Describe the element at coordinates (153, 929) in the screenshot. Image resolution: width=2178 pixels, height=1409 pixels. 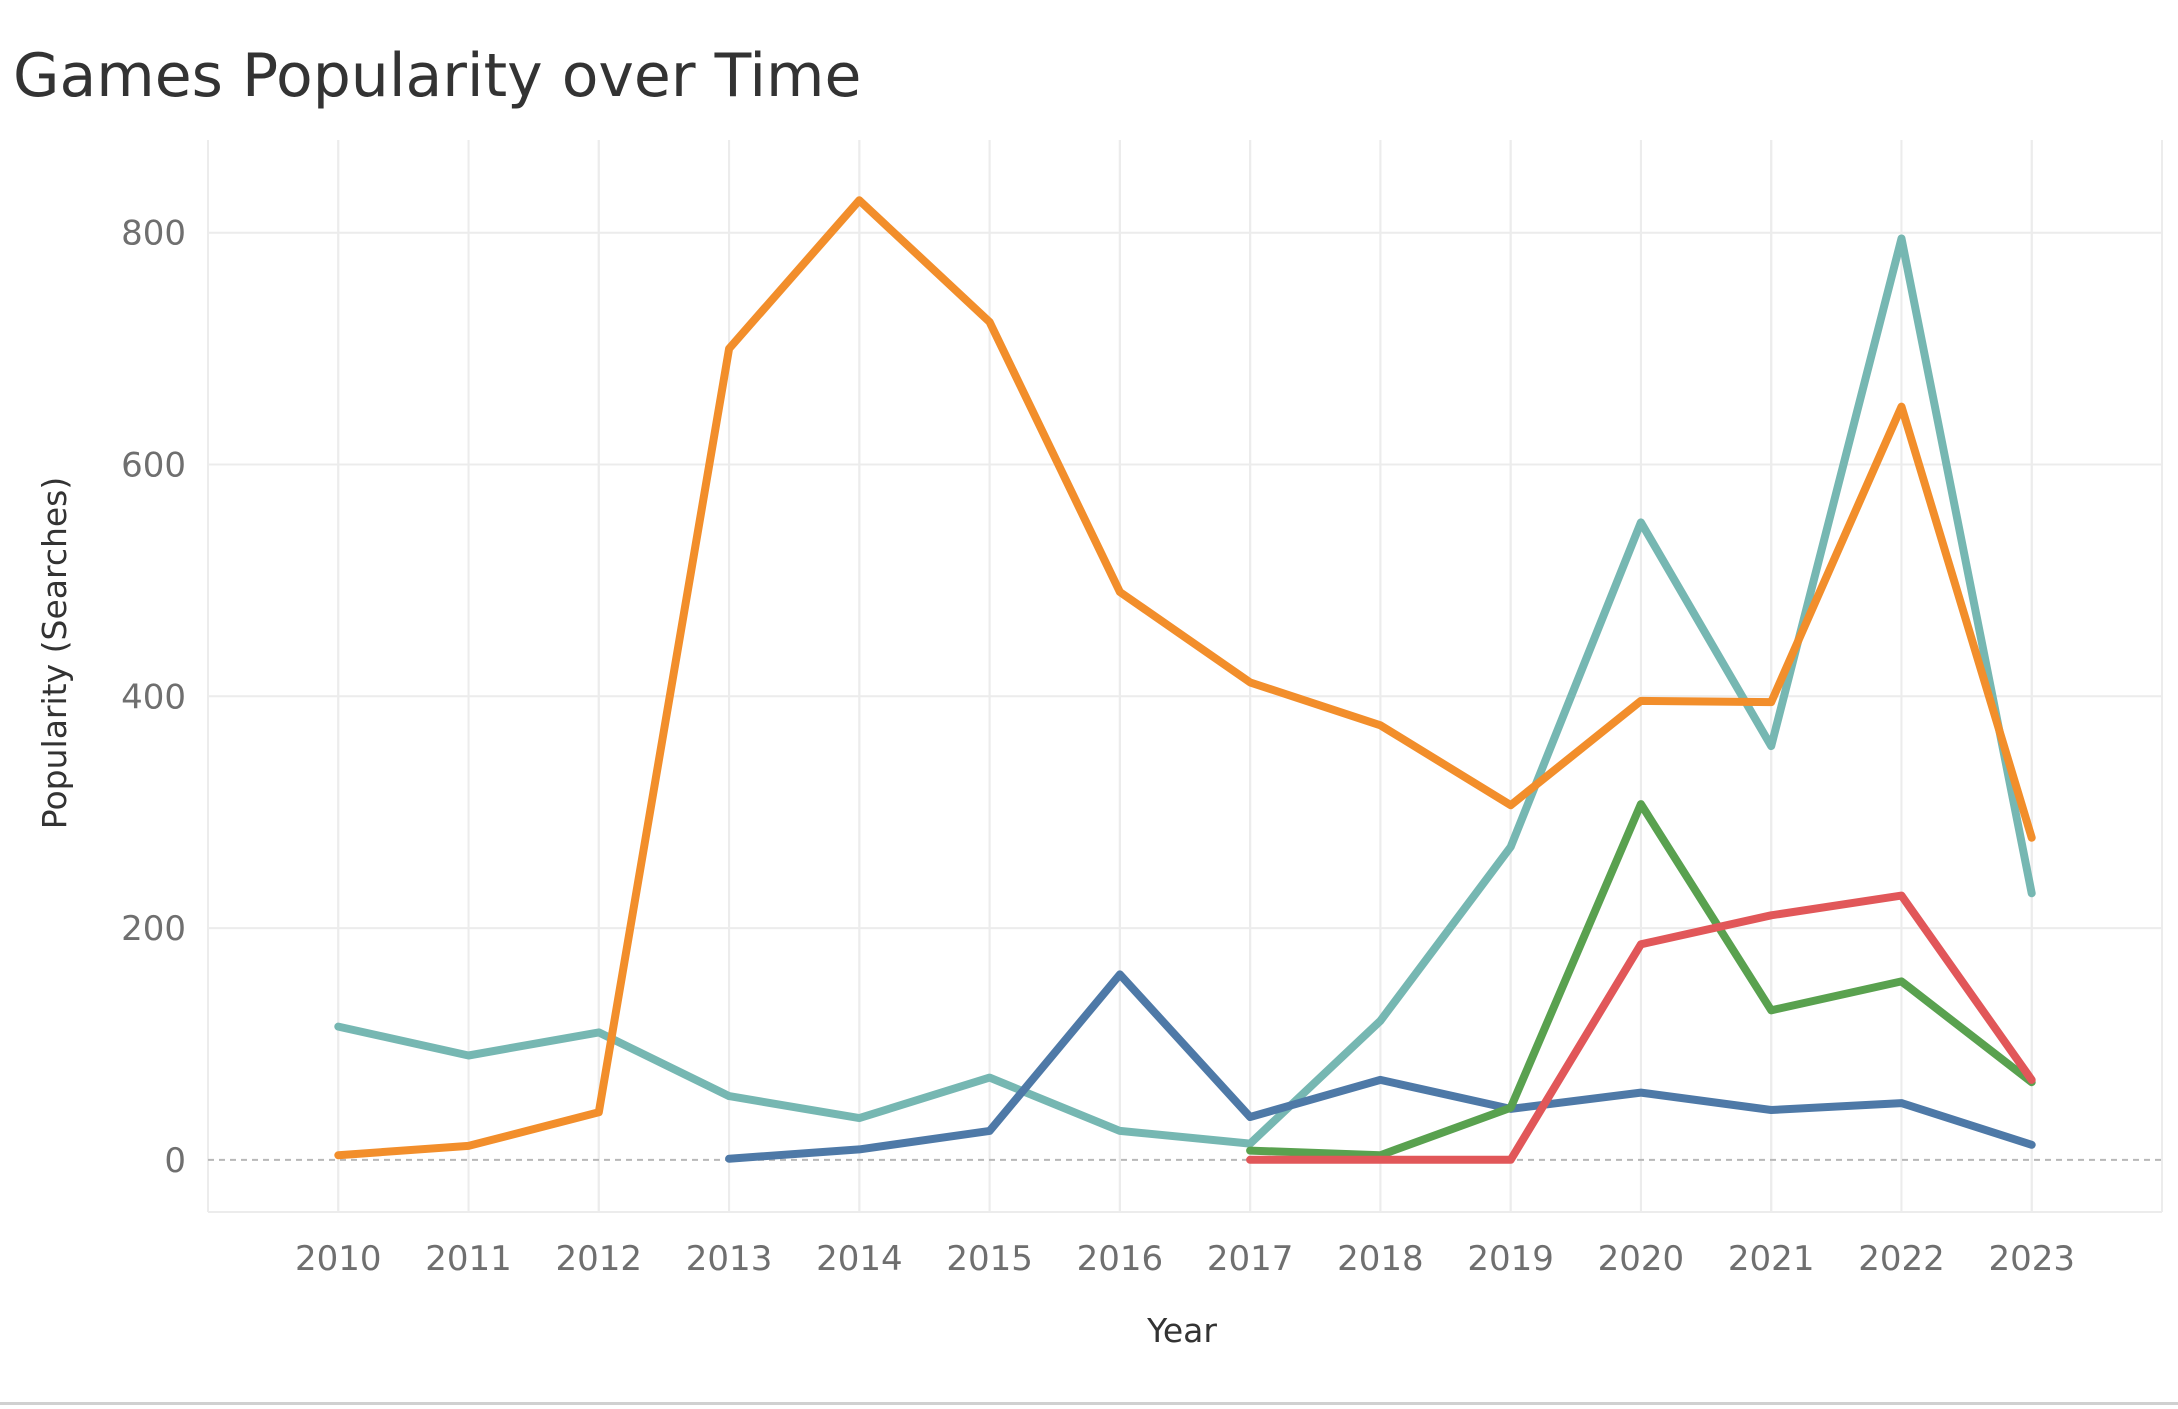
I see `y-tick-label: 200` at that location.